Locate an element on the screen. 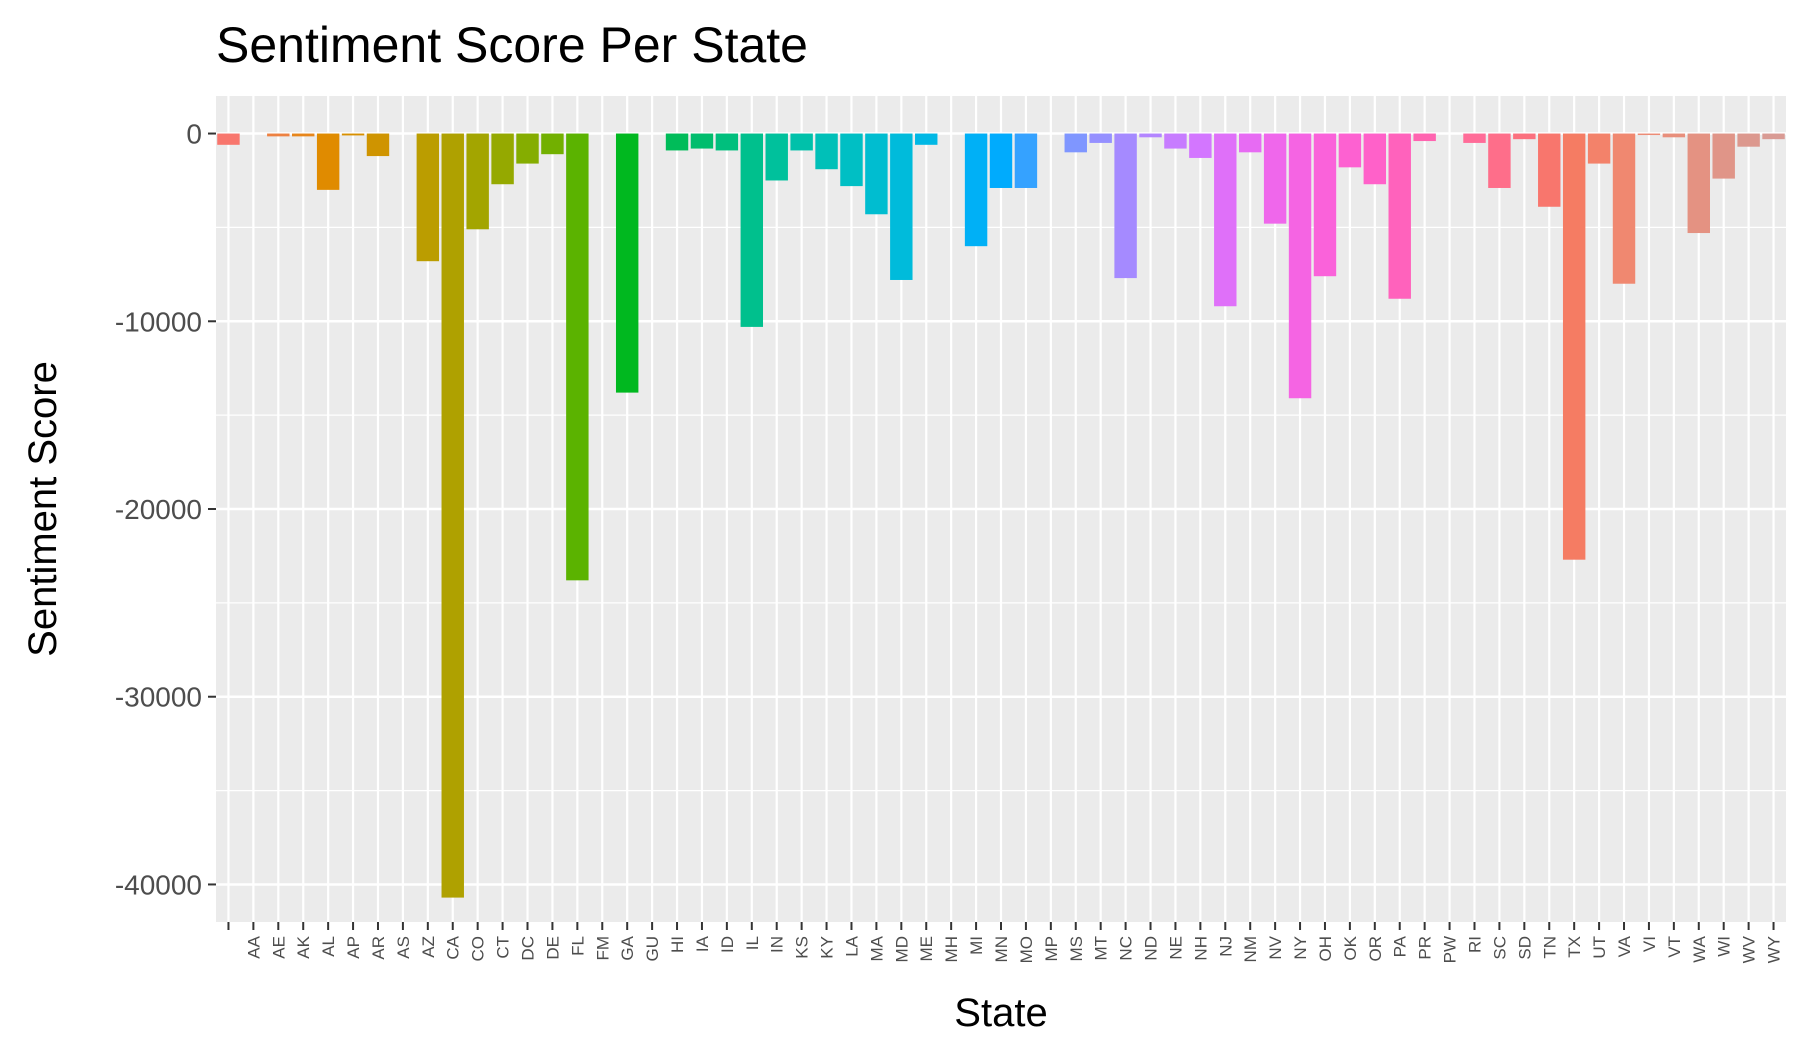 The image size is (1800, 1054). x-tick-label: ME is located at coordinates (926, 949).